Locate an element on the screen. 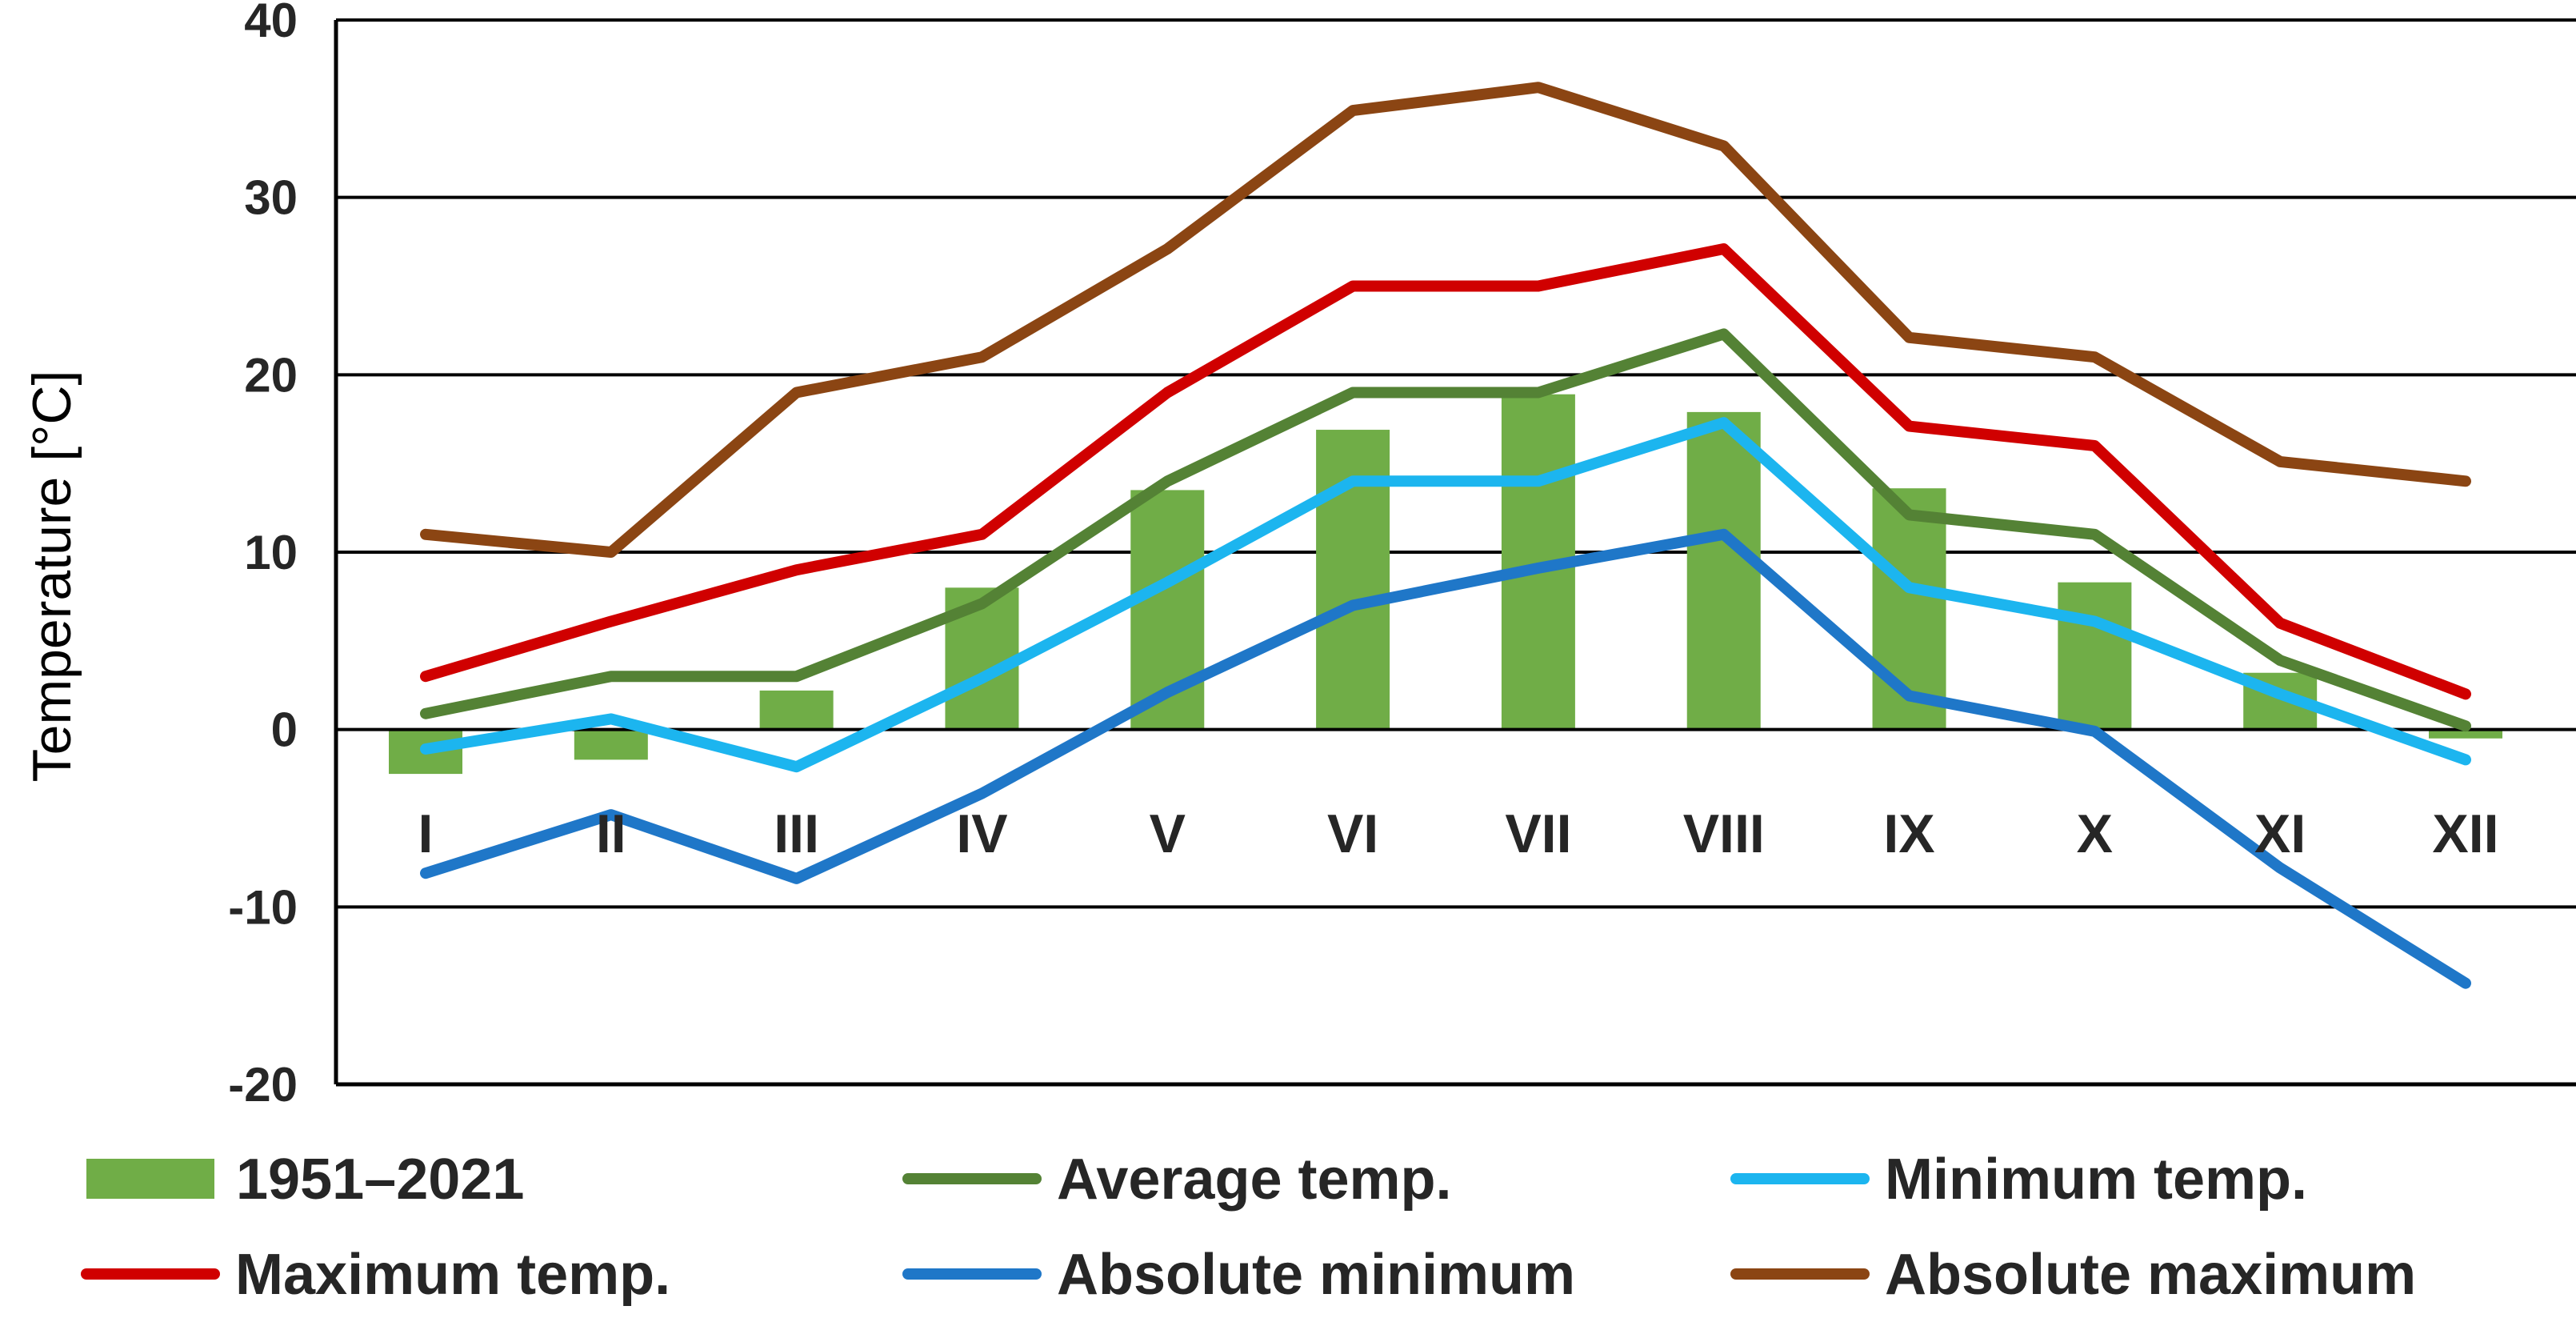  x-tick-label: VII is located at coordinates (1538, 833).